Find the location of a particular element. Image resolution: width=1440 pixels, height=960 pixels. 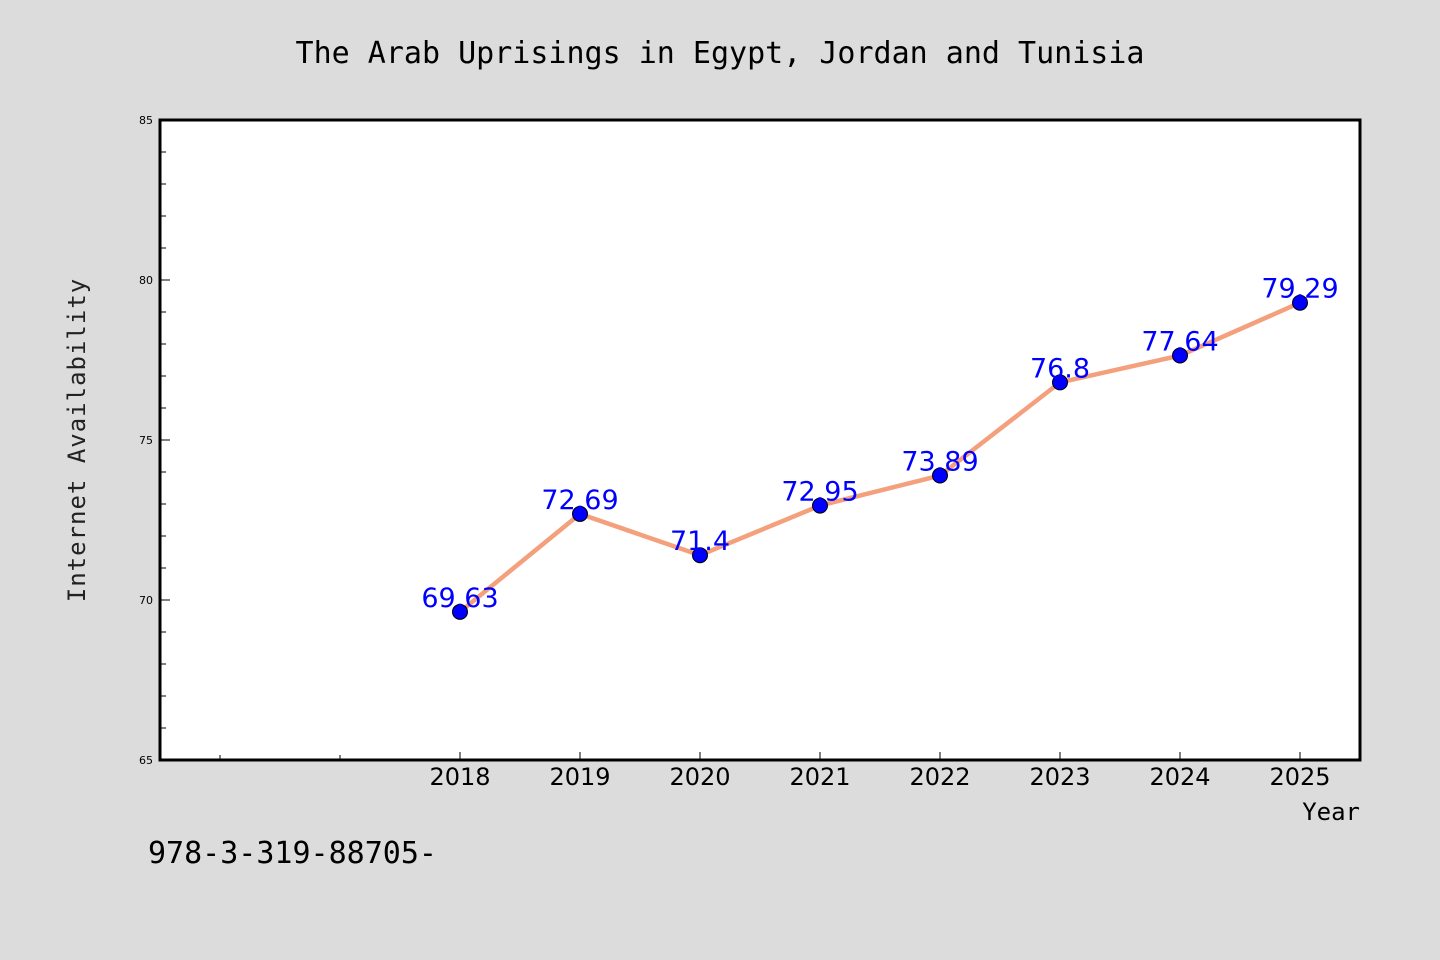

x-tick-label: 2023 is located at coordinates (1059, 777).